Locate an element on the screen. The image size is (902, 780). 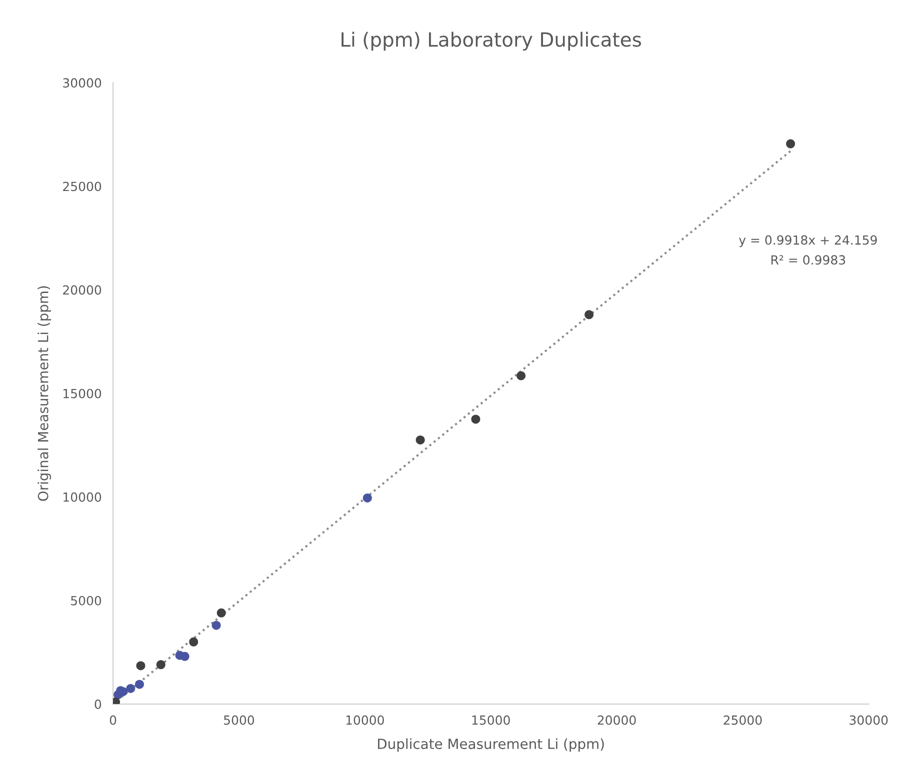
y-tick-label: 20000 is located at coordinates (82, 290).